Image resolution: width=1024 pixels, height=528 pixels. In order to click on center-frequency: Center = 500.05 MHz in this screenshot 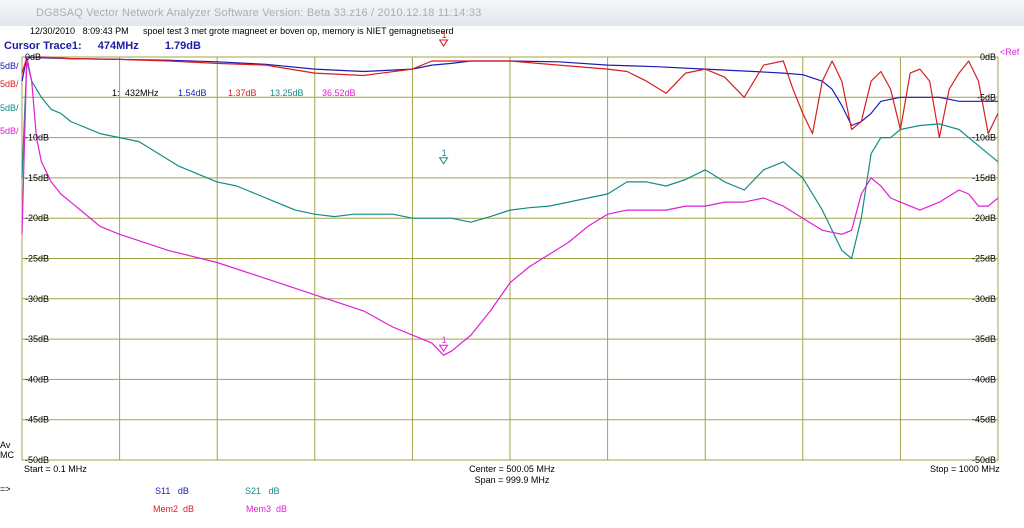, I will do `click(512, 469)`.